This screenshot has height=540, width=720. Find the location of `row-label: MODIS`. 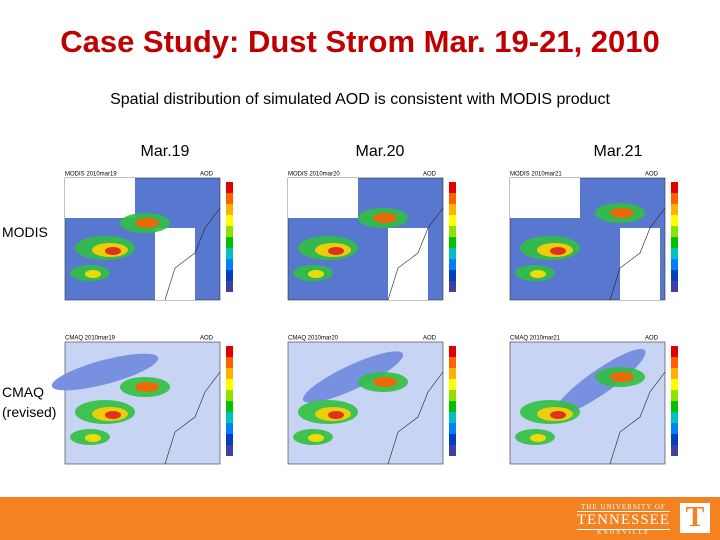

row-label: MODIS is located at coordinates (25, 232).